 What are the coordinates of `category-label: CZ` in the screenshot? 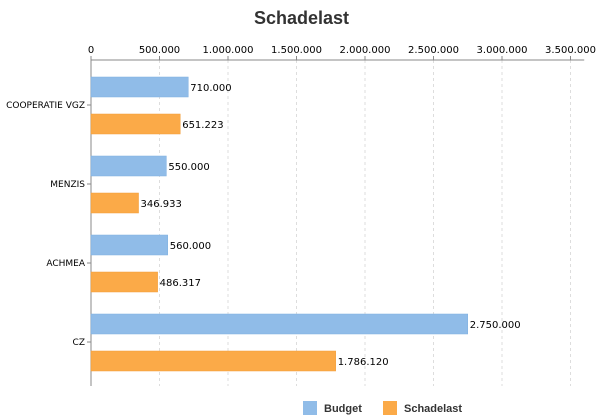 It's located at (79, 343).